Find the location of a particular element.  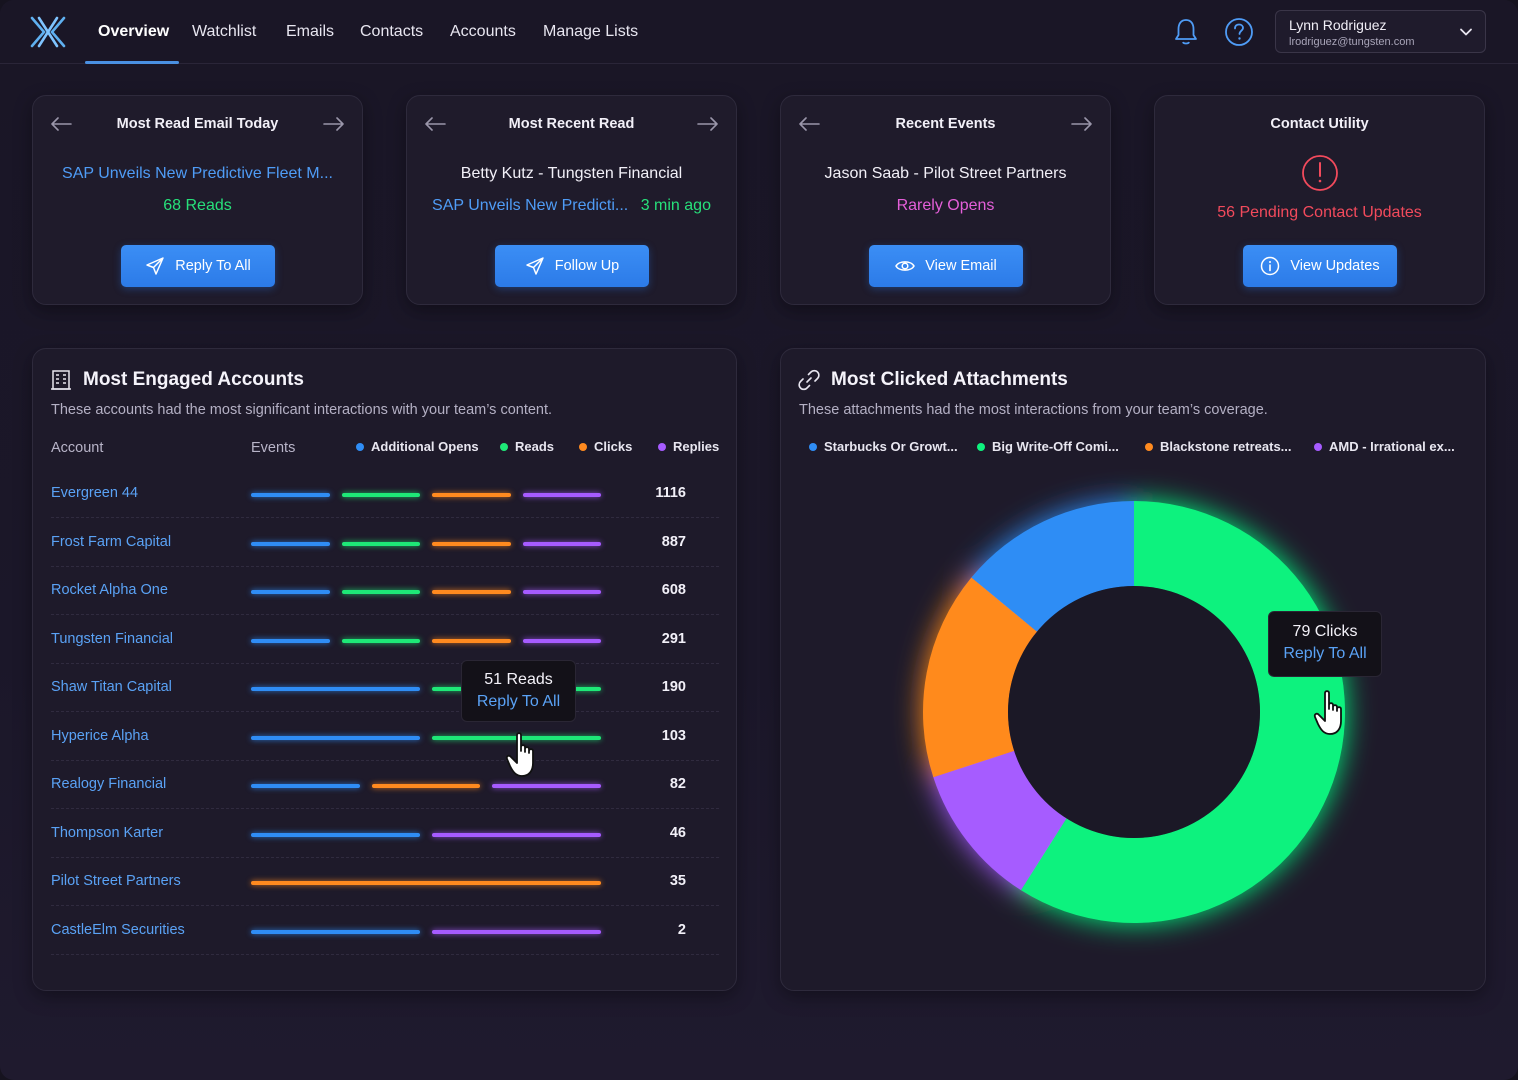

account-name-link: CastleElm Securities is located at coordinates (118, 929).